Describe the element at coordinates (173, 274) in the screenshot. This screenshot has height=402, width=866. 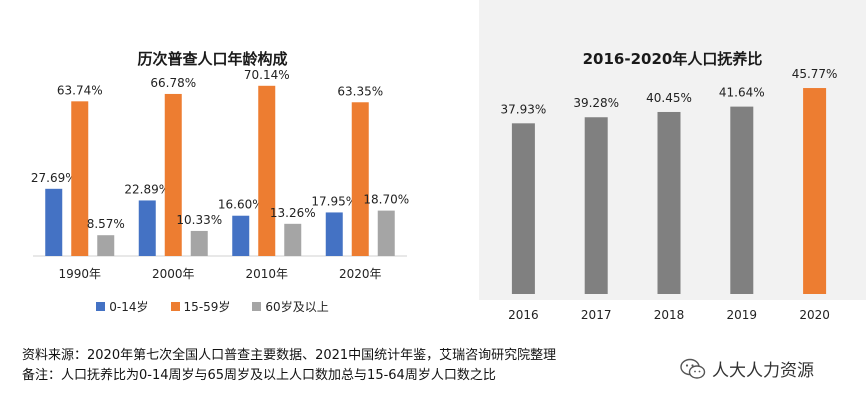
I see `x-tick-label: 2000年` at that location.